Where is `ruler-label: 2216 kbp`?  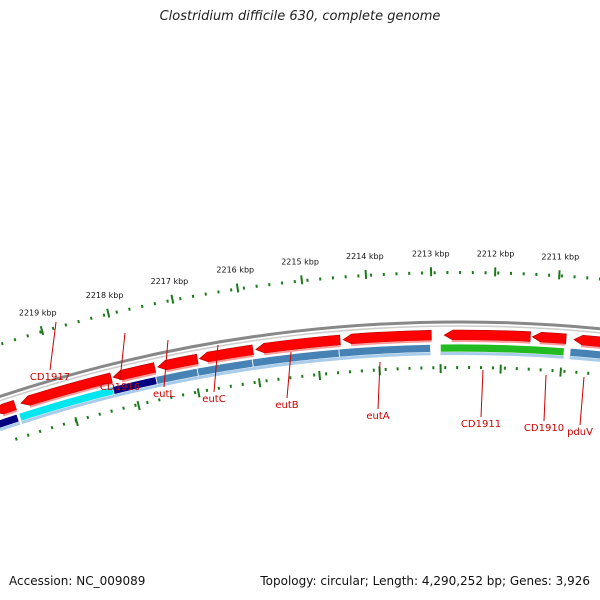 ruler-label: 2216 kbp is located at coordinates (235, 270).